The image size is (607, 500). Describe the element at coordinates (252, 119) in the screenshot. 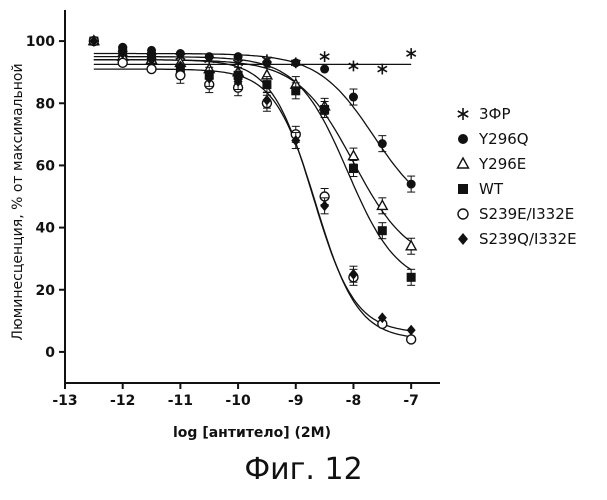

I see `fit-curve-Y296Q` at that location.